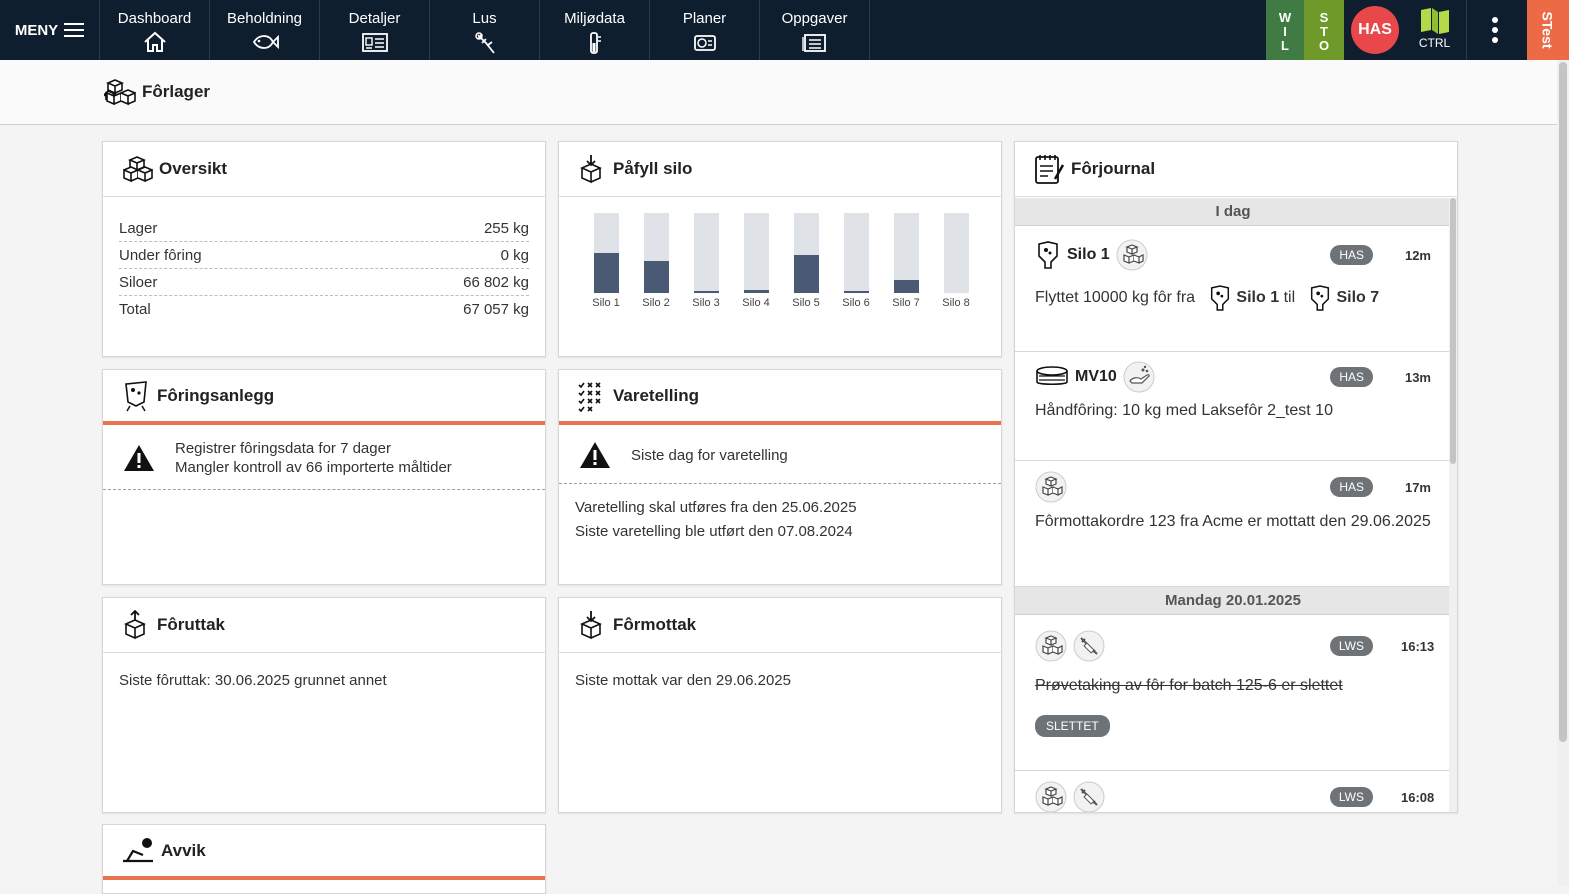 The image size is (1569, 894). I want to click on site-sto-button: S T O, so click(1324, 30).